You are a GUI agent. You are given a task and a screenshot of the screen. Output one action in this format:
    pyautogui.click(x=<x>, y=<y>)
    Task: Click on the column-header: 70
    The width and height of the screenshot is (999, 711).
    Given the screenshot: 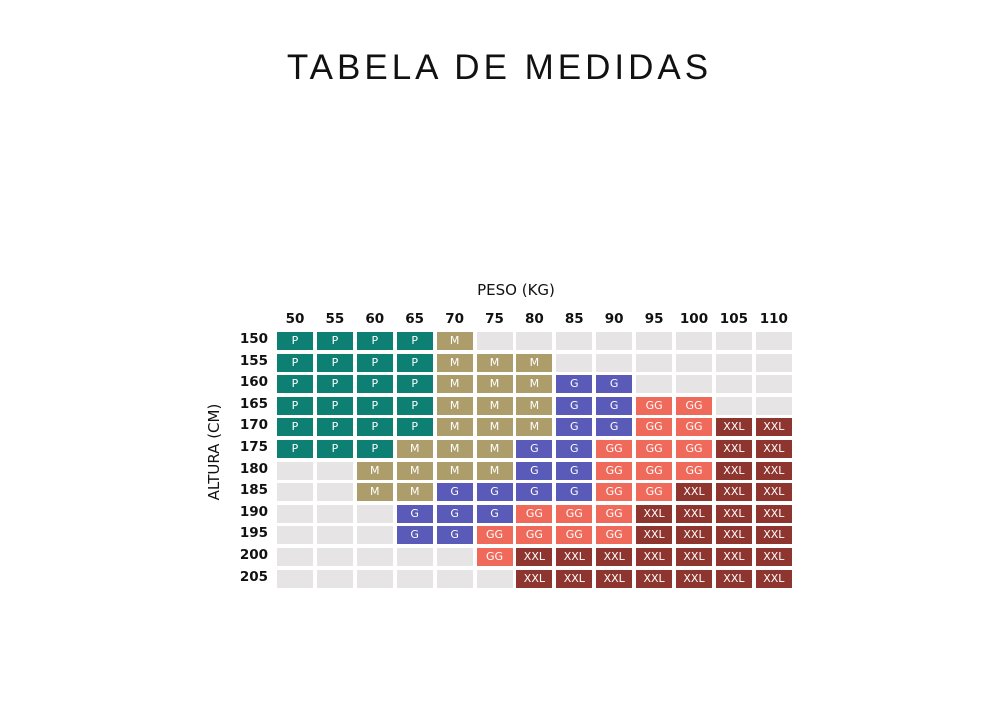 What is the action you would take?
    pyautogui.click(x=454, y=319)
    